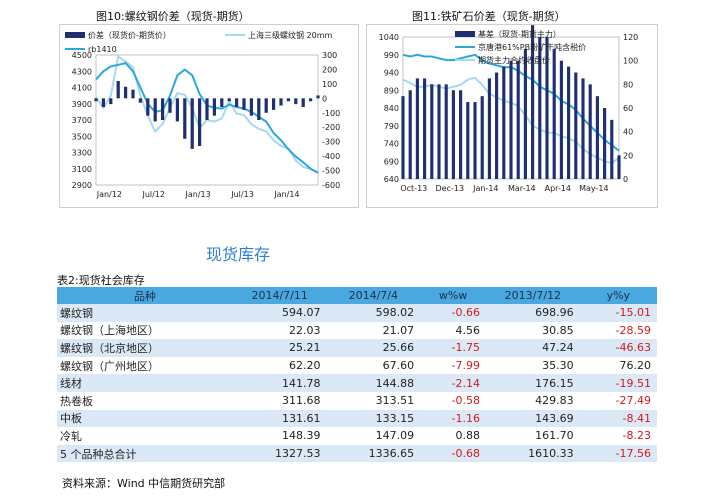 This screenshot has width=714, height=500. I want to click on y-right-tick-label: 60, so click(628, 108).